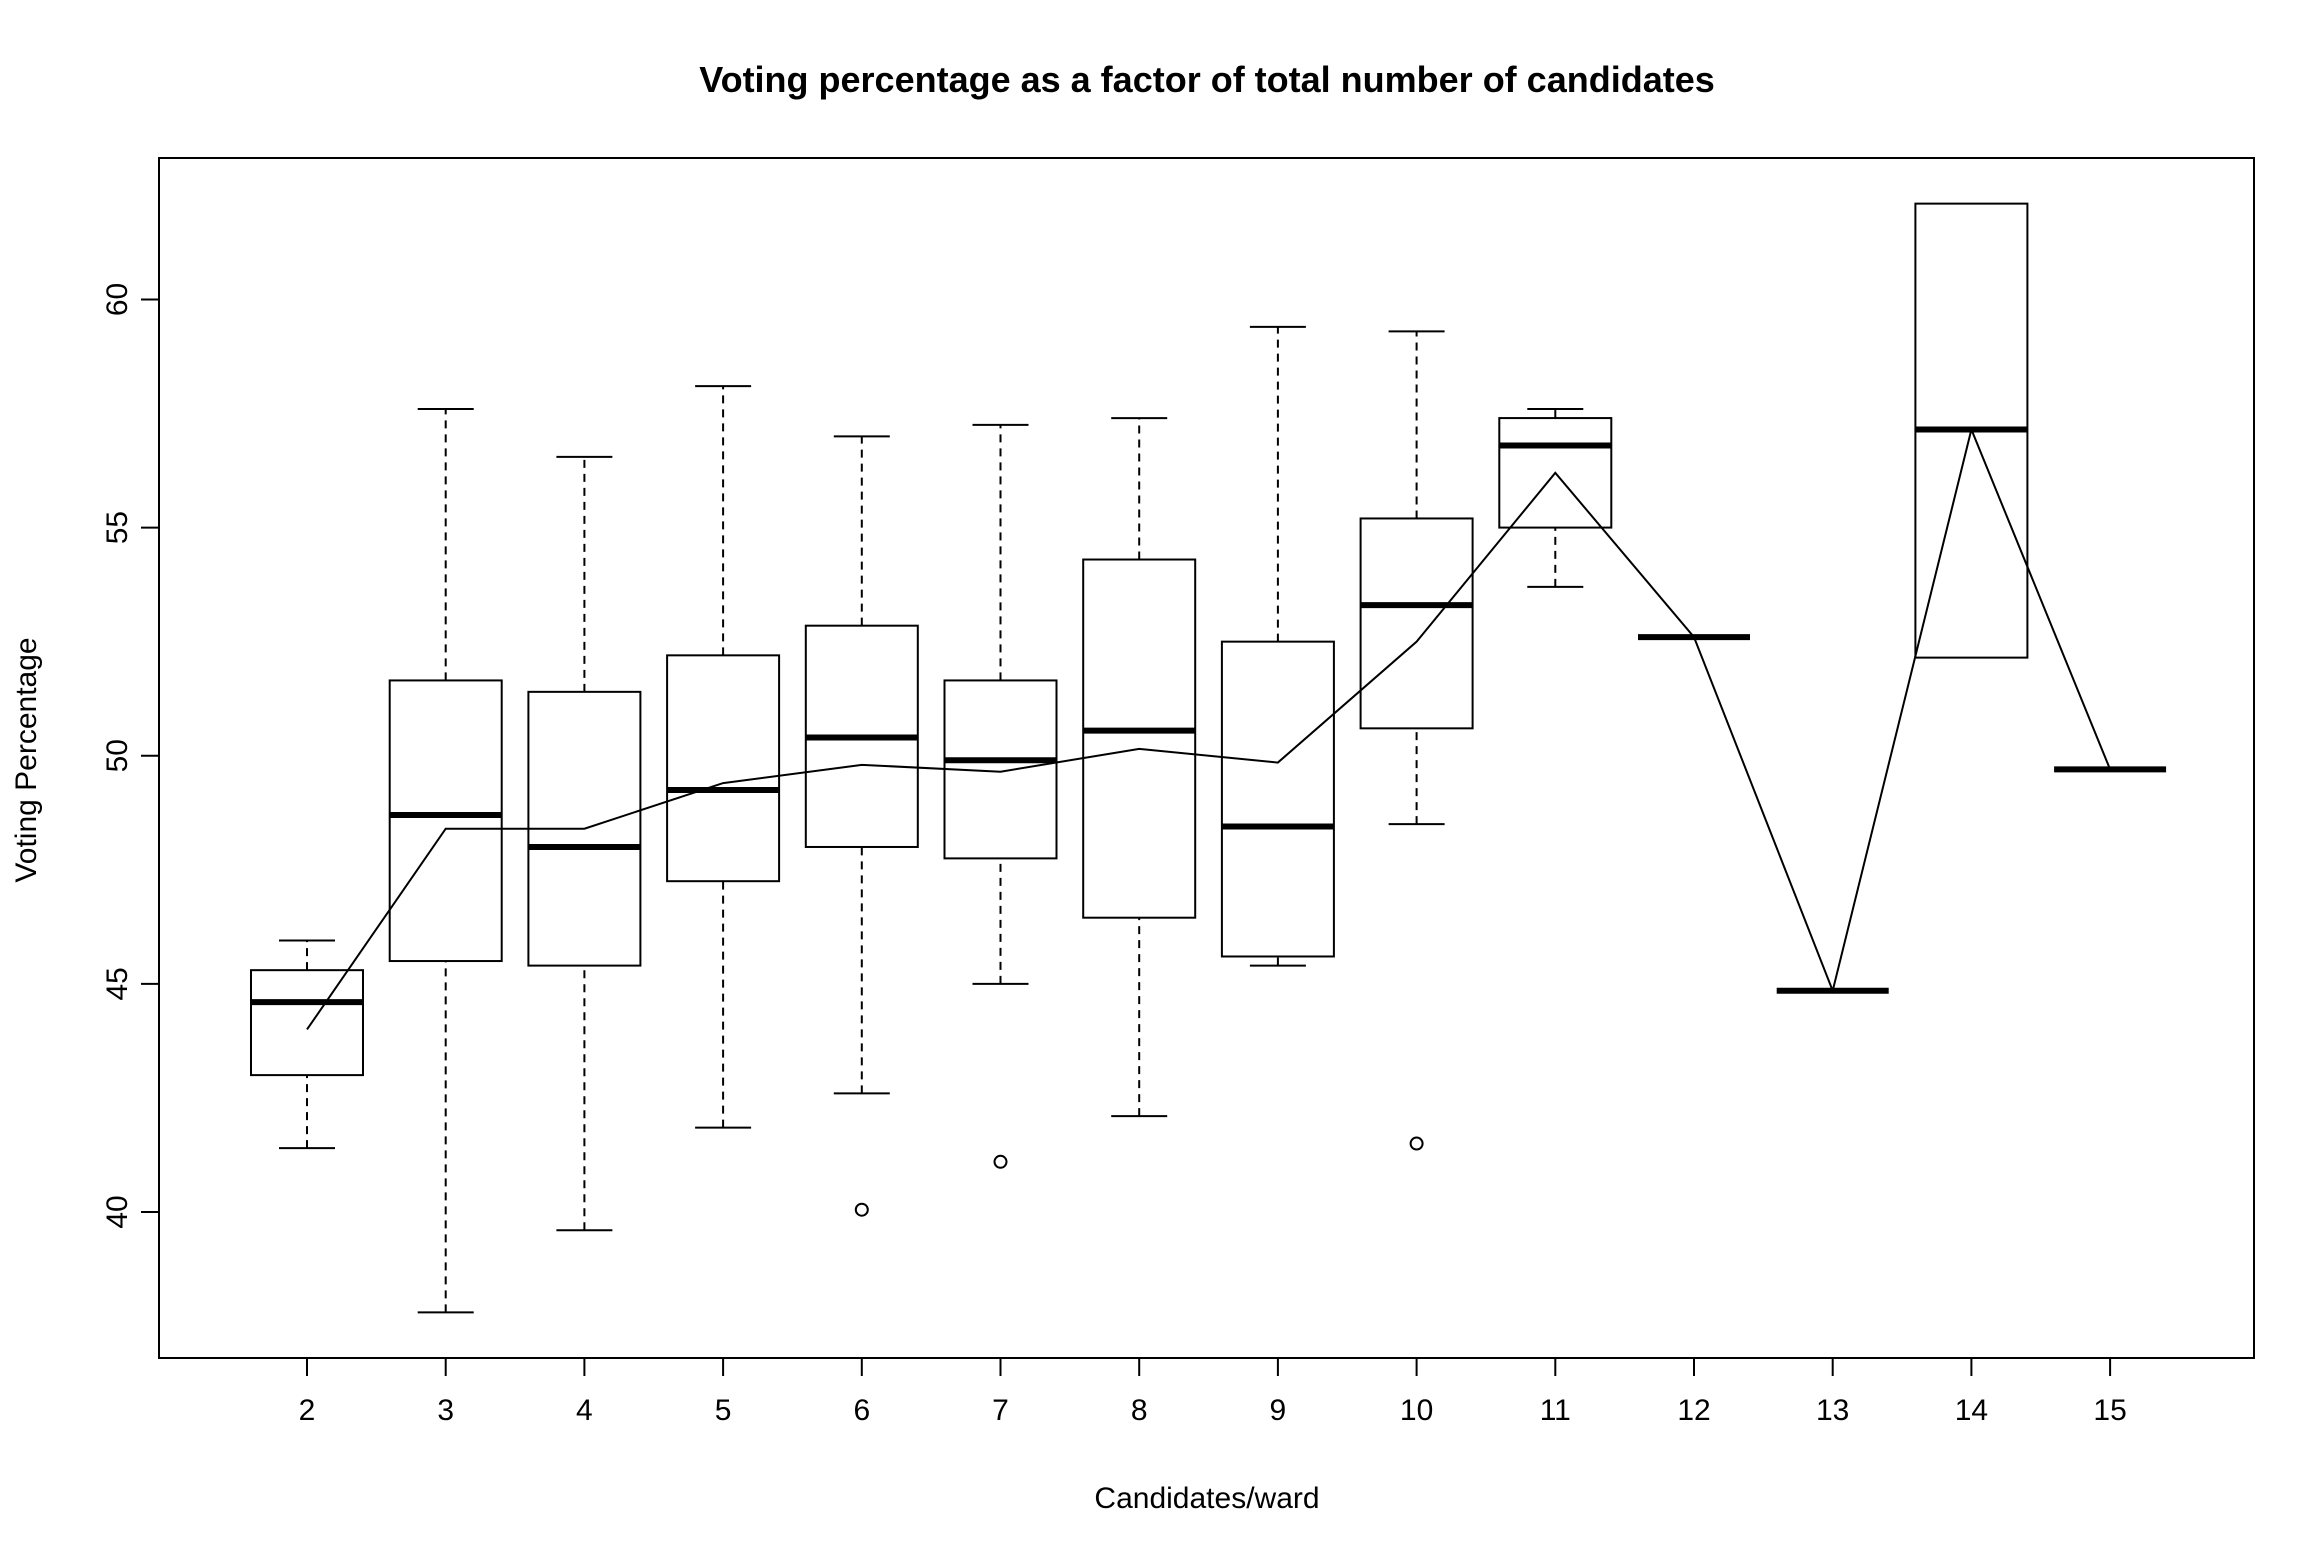 The width and height of the screenshot is (2304, 1541). What do you see at coordinates (584, 1410) in the screenshot?
I see `x-tick-label: 4` at bounding box center [584, 1410].